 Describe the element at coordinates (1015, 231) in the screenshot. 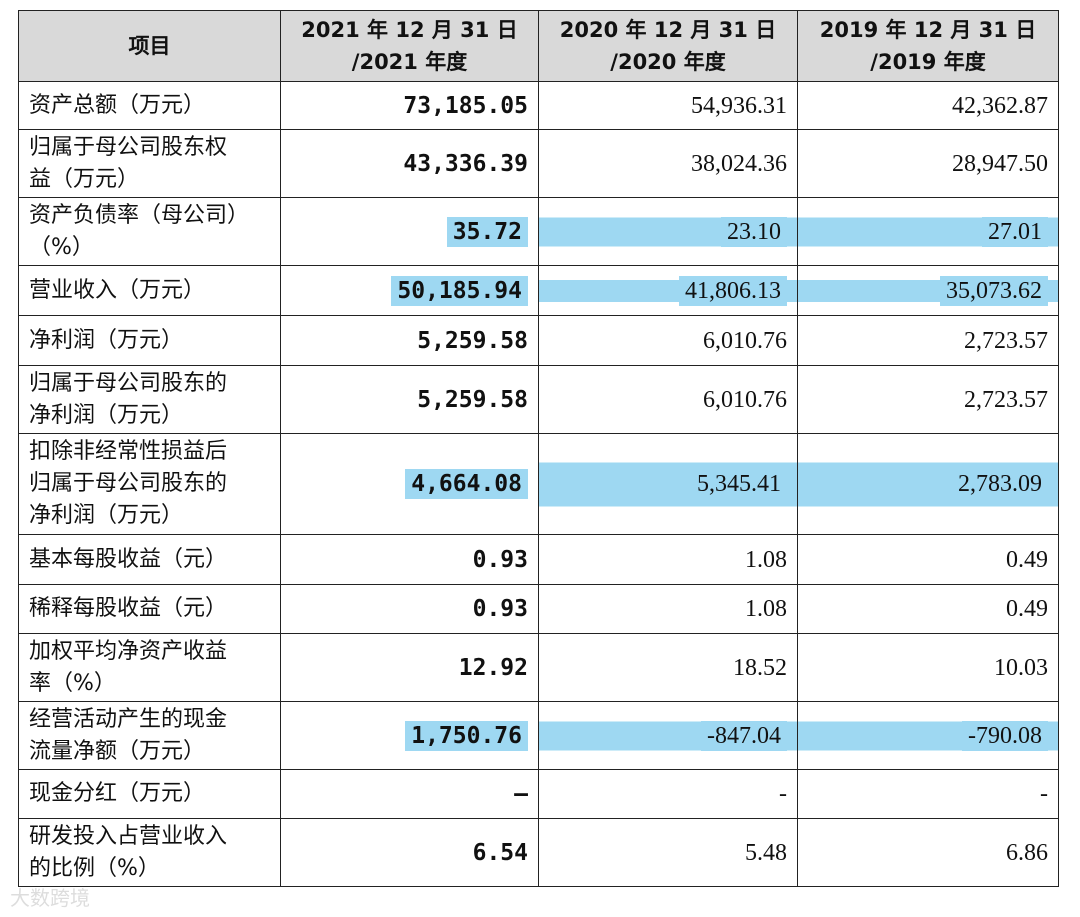

I see `cell-text: 27.01` at that location.